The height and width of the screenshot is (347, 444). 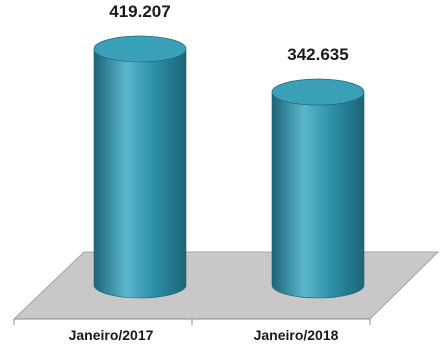 What do you see at coordinates (296, 335) in the screenshot?
I see `category-label: Janeiro/2018` at bounding box center [296, 335].